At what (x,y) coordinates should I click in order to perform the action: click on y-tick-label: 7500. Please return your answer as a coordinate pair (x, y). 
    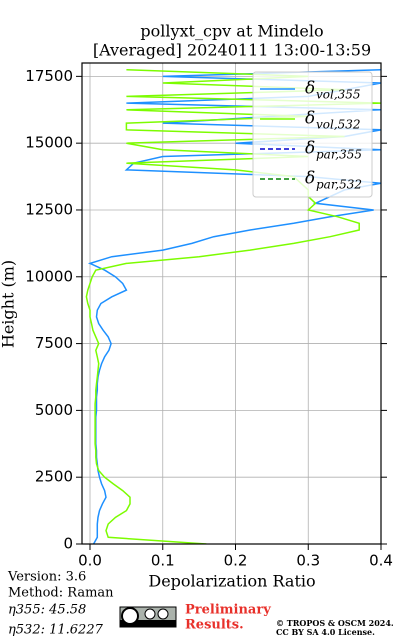
    Looking at the image, I should click on (54, 343).